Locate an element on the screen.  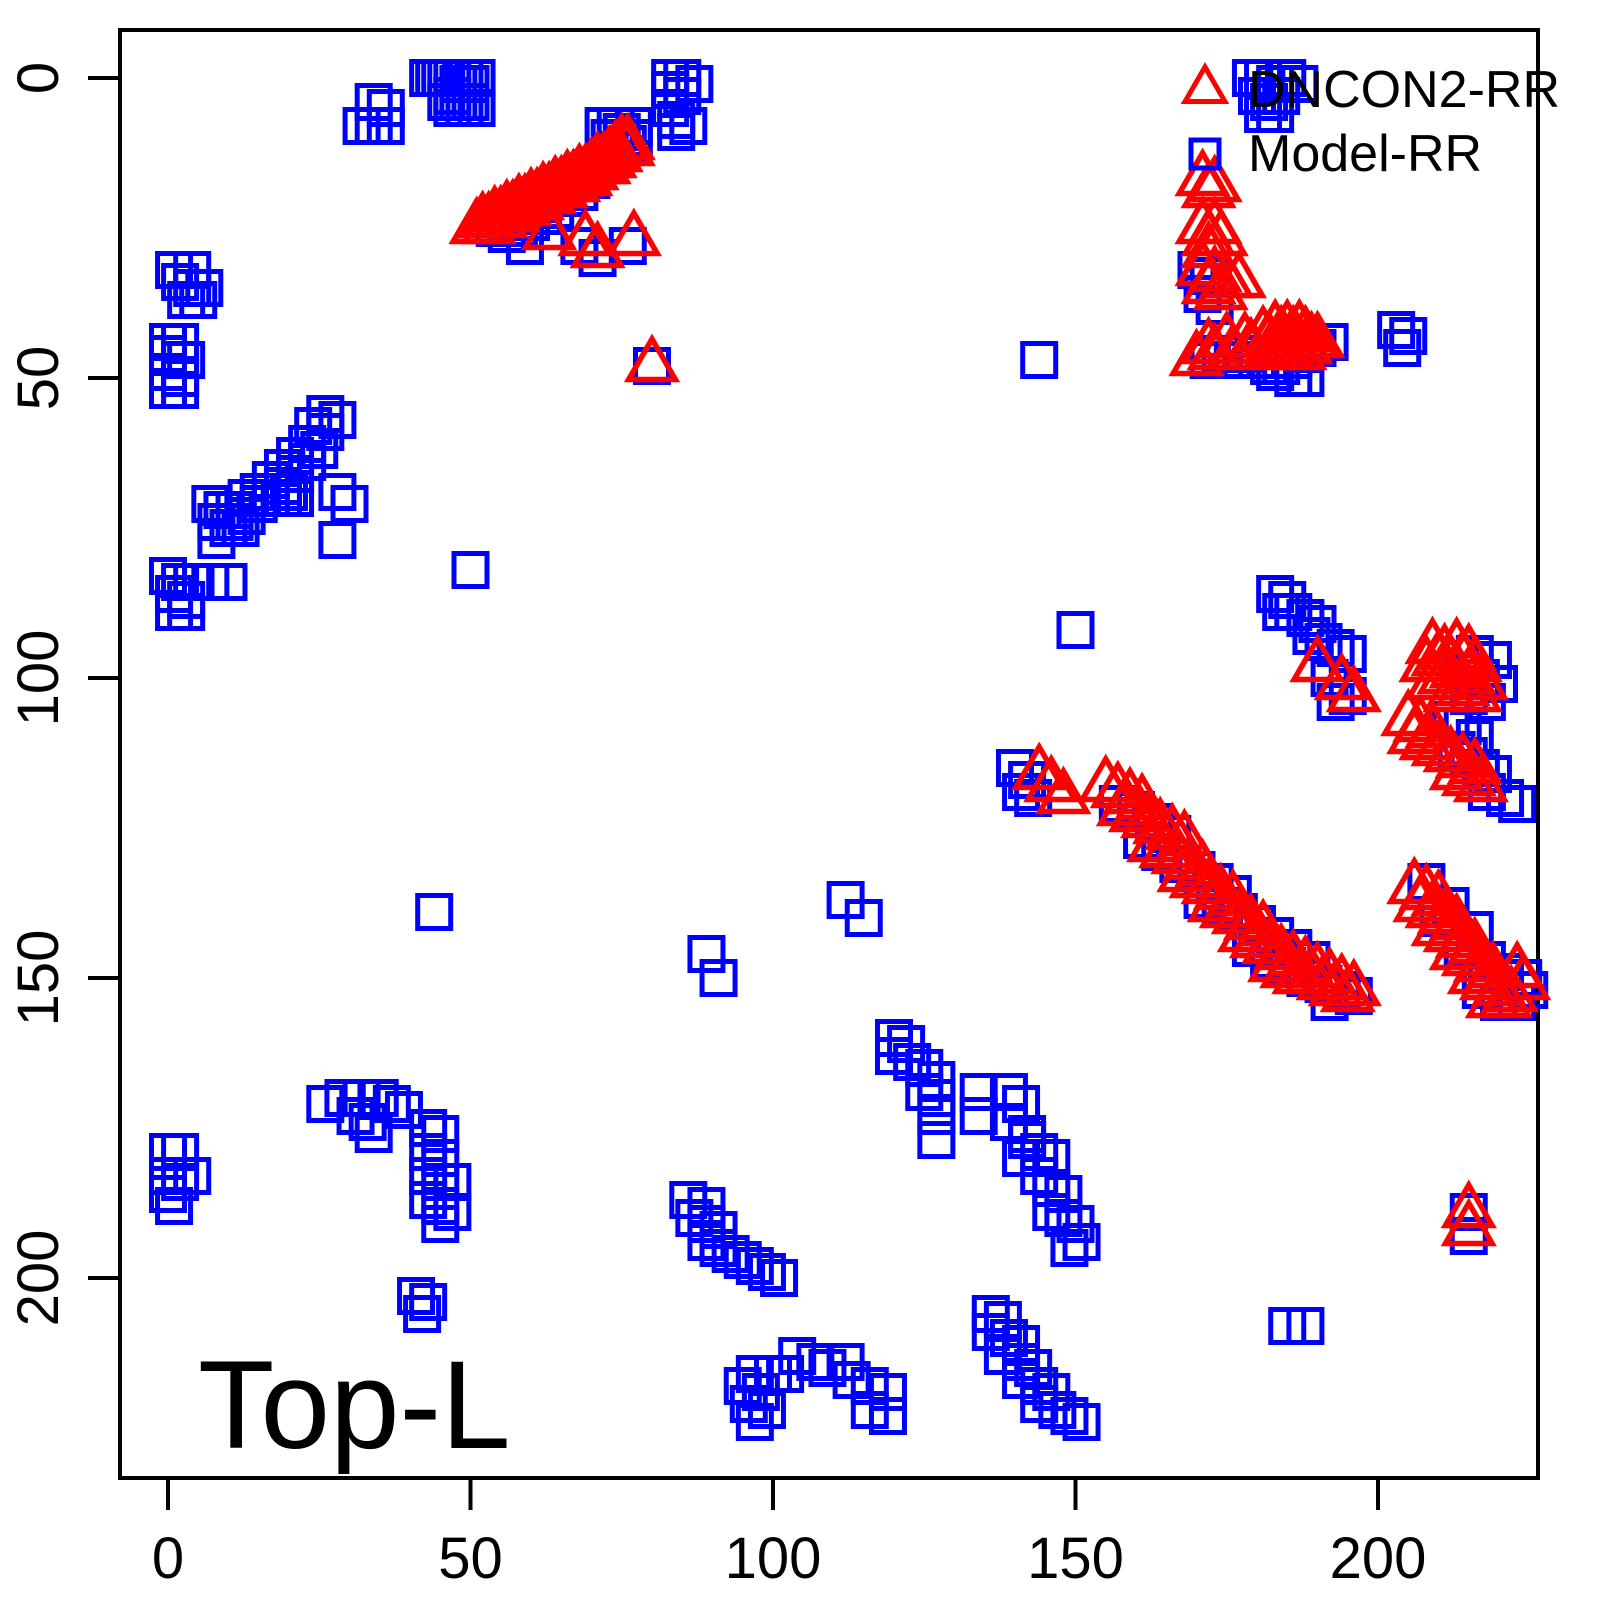
x-axis-tick-label: 50 is located at coordinates (470, 1558).